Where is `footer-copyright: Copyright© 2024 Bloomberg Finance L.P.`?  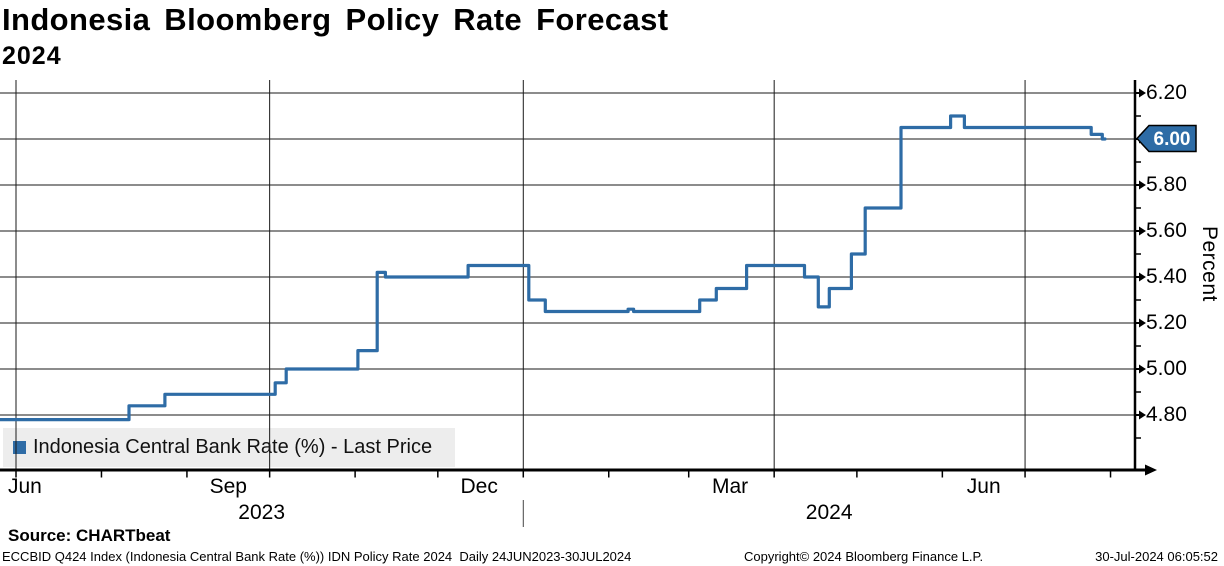 footer-copyright: Copyright© 2024 Bloomberg Finance L.P. is located at coordinates (864, 556).